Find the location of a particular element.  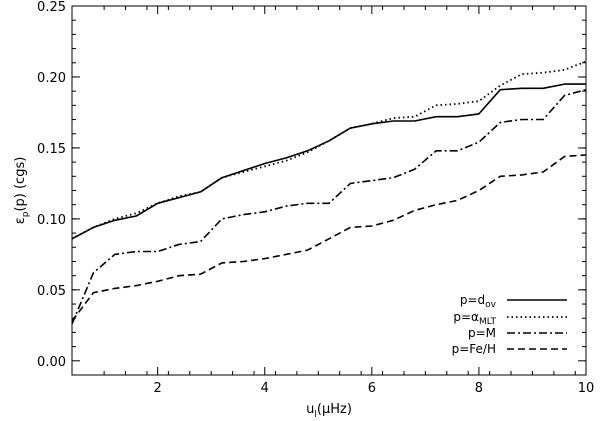

y-tick-label: 0.25 is located at coordinates (51, 7).